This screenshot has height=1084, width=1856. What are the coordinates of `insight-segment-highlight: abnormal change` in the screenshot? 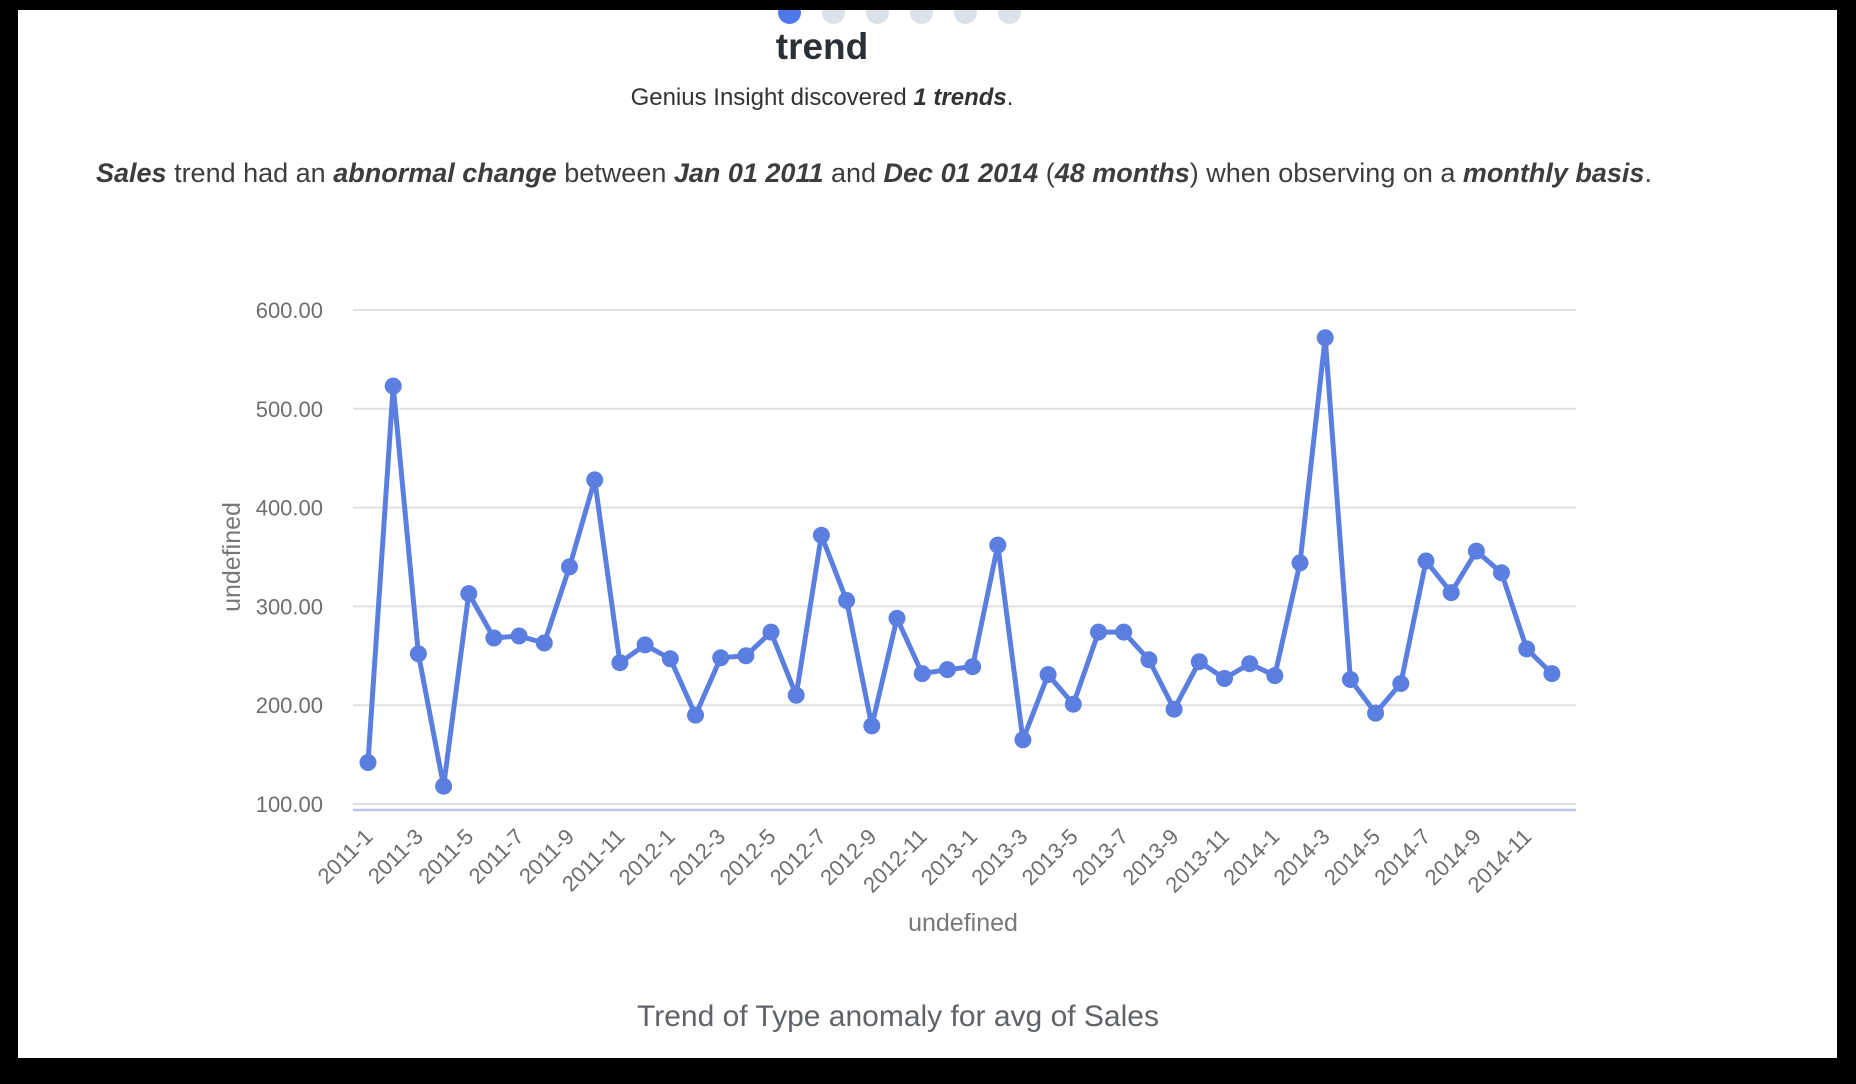 It's located at (445, 173).